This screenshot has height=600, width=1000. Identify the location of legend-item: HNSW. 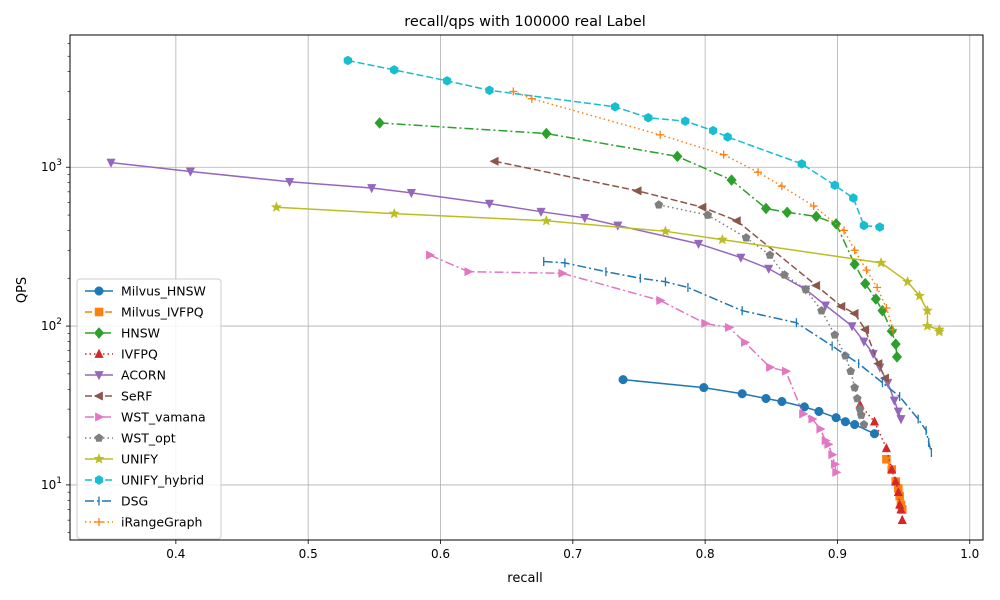
(122, 333).